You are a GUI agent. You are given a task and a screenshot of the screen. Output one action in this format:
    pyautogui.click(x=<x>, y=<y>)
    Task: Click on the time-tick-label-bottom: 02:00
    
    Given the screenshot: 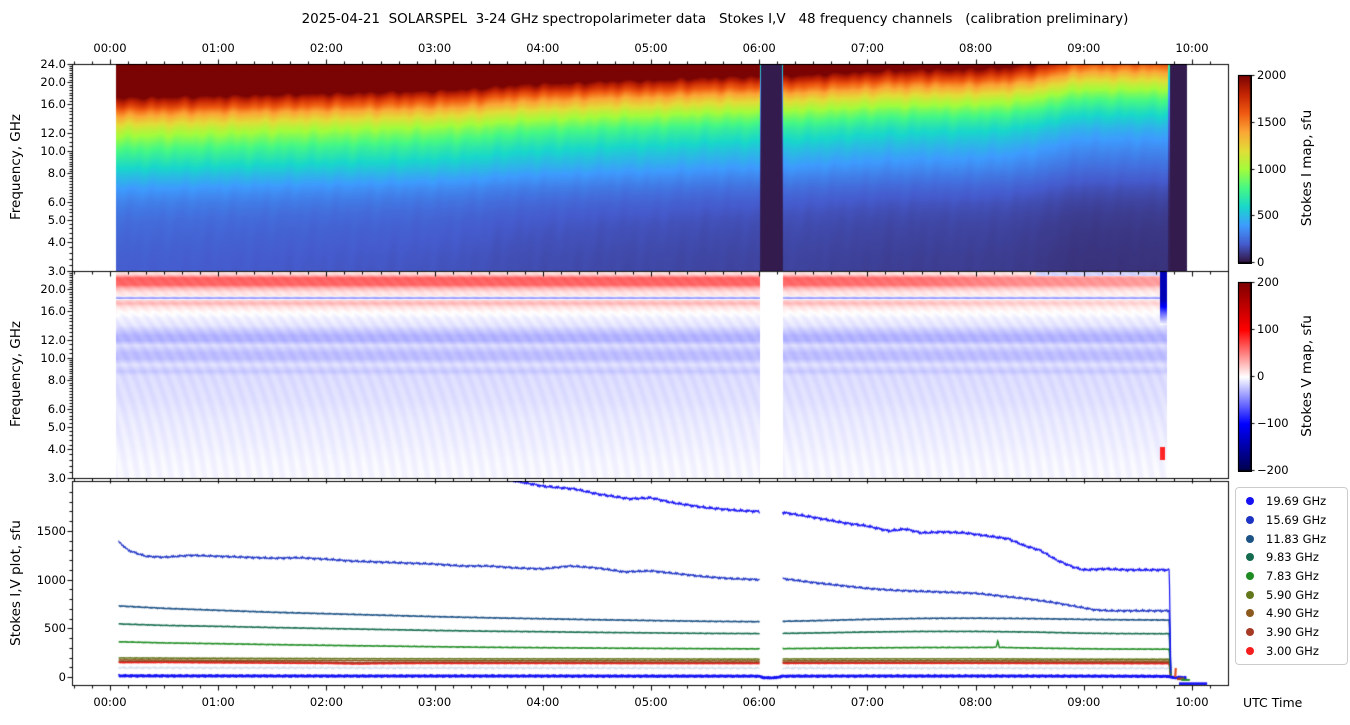 What is the action you would take?
    pyautogui.click(x=326, y=702)
    